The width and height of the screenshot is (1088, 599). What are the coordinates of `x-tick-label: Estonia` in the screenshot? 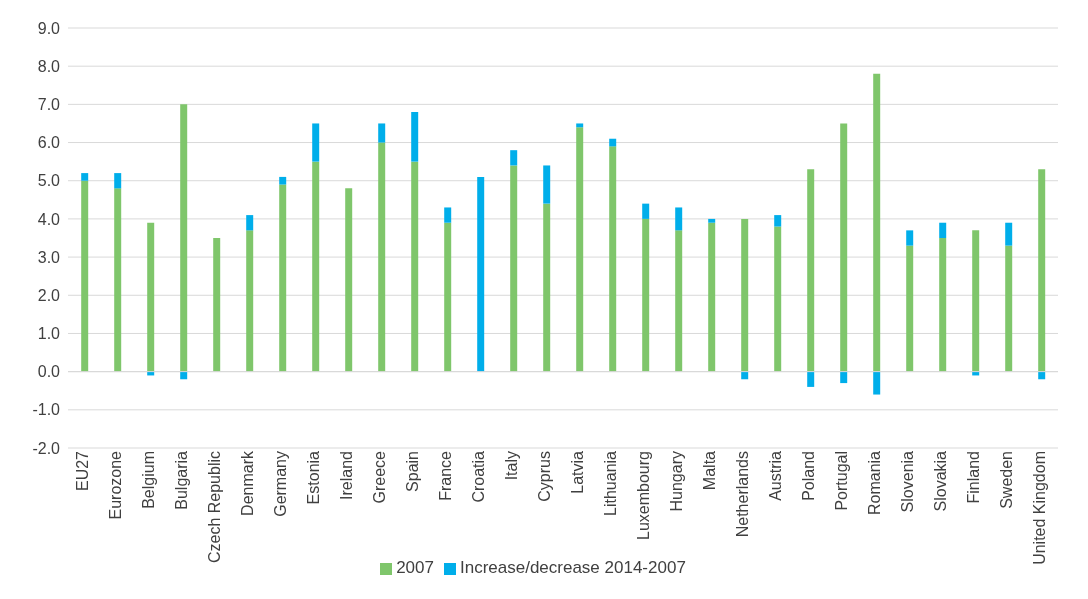 It's located at (313, 477).